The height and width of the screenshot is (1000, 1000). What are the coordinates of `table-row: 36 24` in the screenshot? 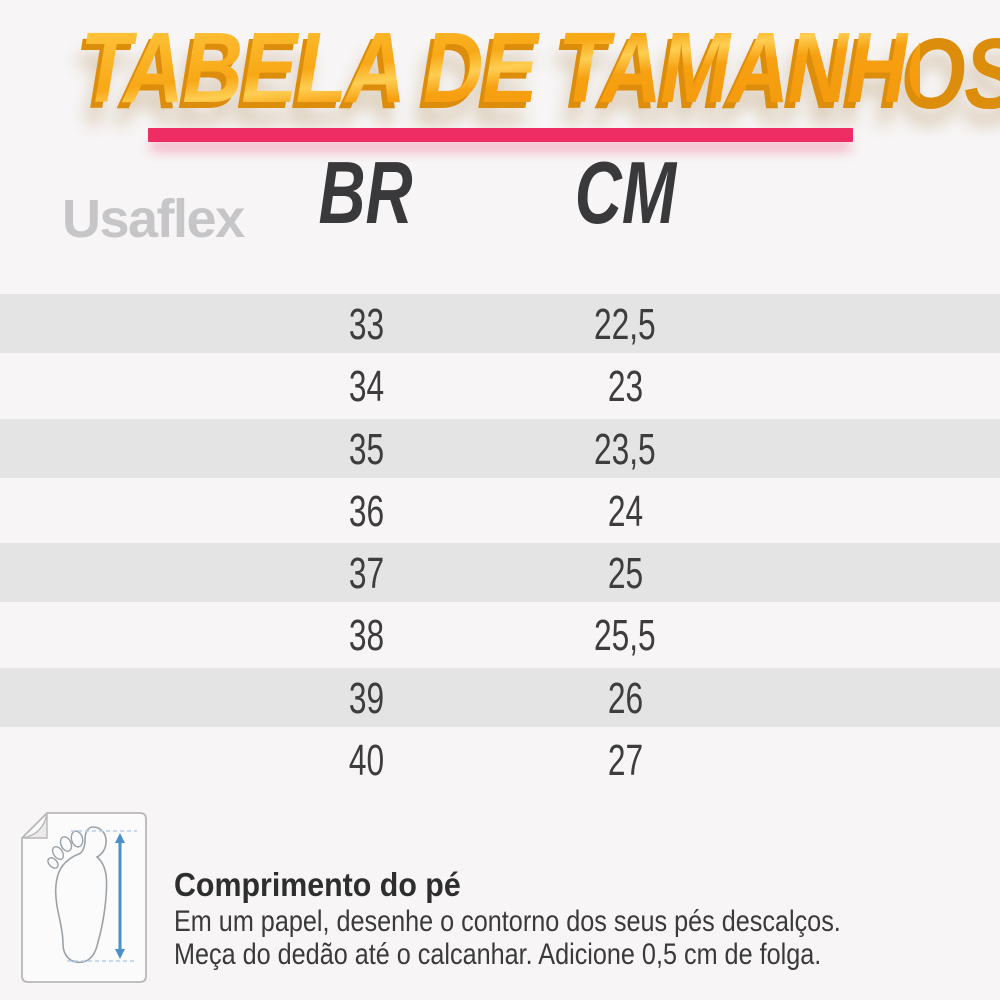 It's located at (500, 512).